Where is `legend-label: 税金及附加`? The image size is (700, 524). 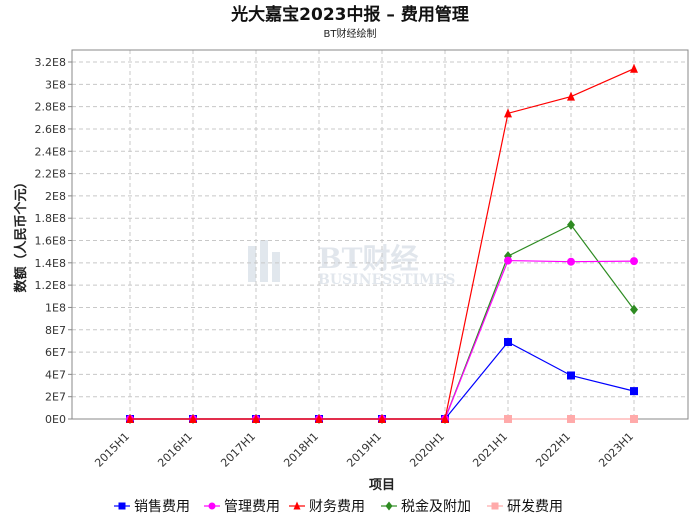
legend-label: 税金及附加 is located at coordinates (436, 507).